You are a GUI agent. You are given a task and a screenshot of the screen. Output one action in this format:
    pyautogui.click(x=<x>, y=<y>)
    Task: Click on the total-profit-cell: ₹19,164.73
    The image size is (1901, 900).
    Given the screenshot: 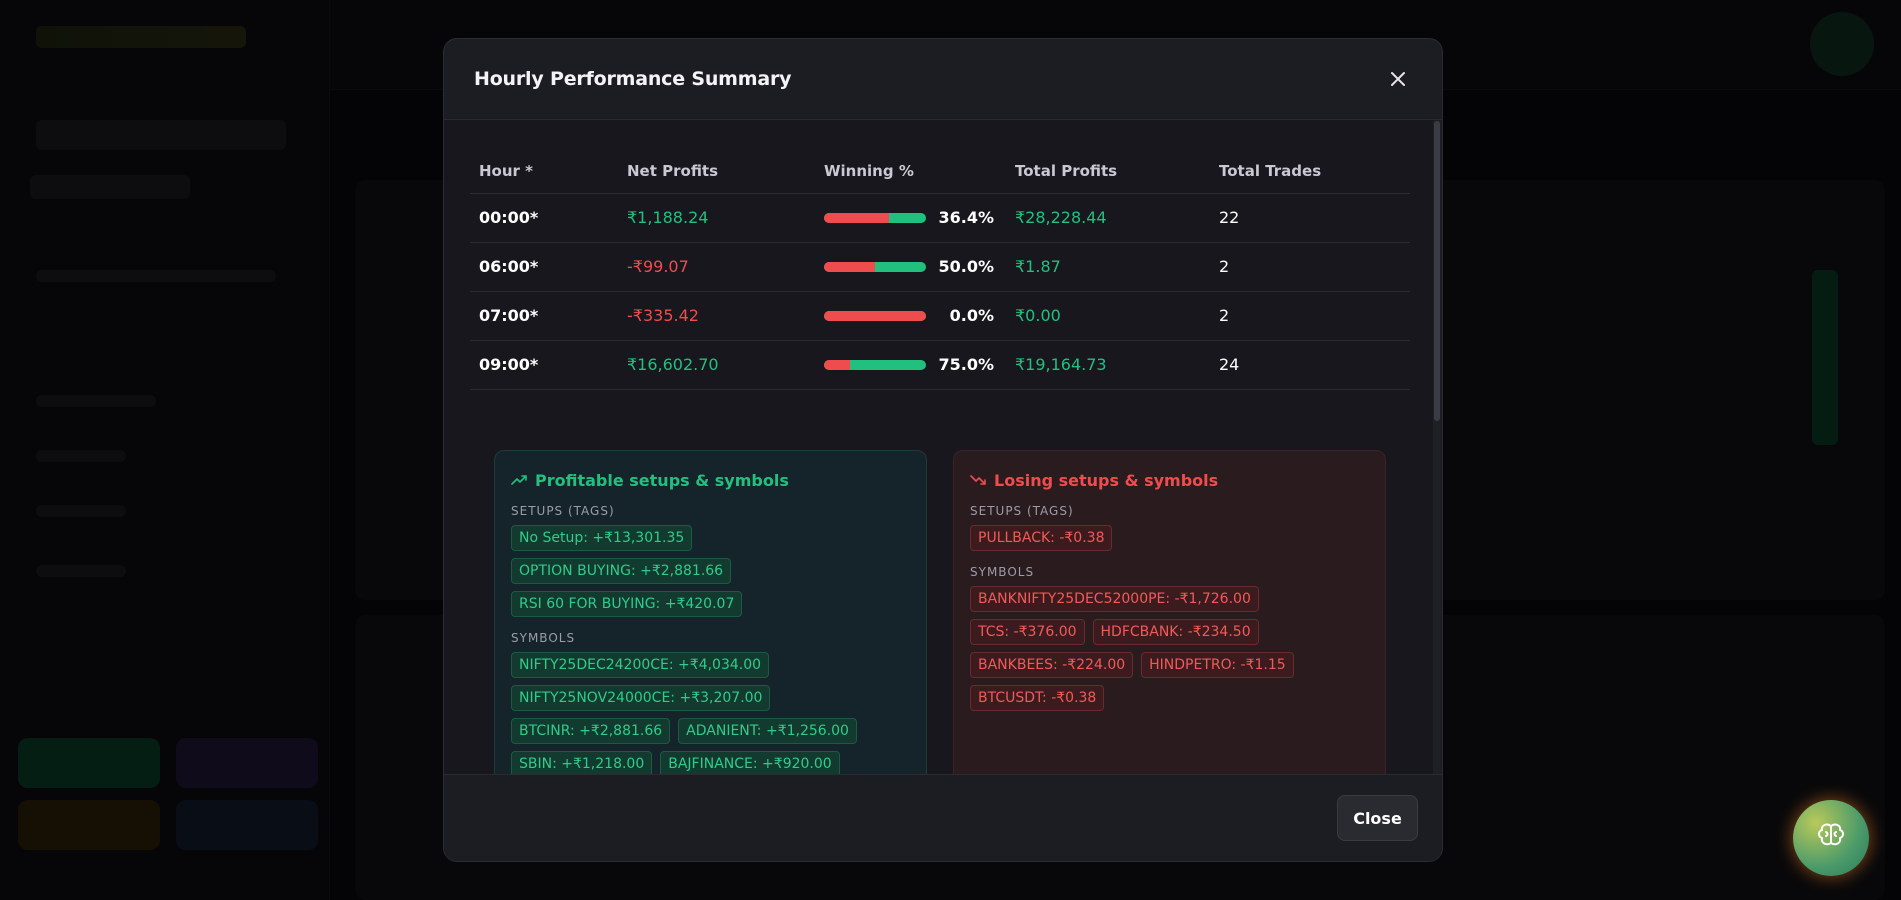 What is the action you would take?
    pyautogui.click(x=1108, y=365)
    